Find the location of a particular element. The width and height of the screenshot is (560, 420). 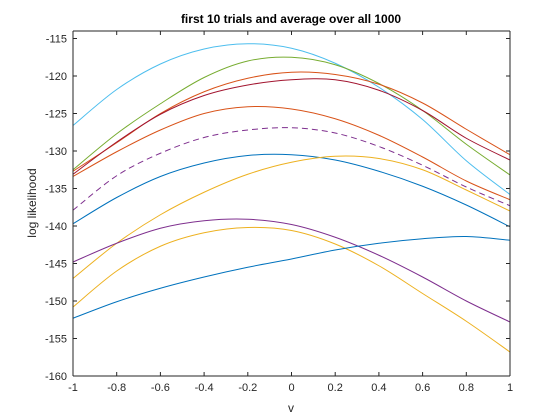

x-tick-label: 0.8 is located at coordinates (466, 388).